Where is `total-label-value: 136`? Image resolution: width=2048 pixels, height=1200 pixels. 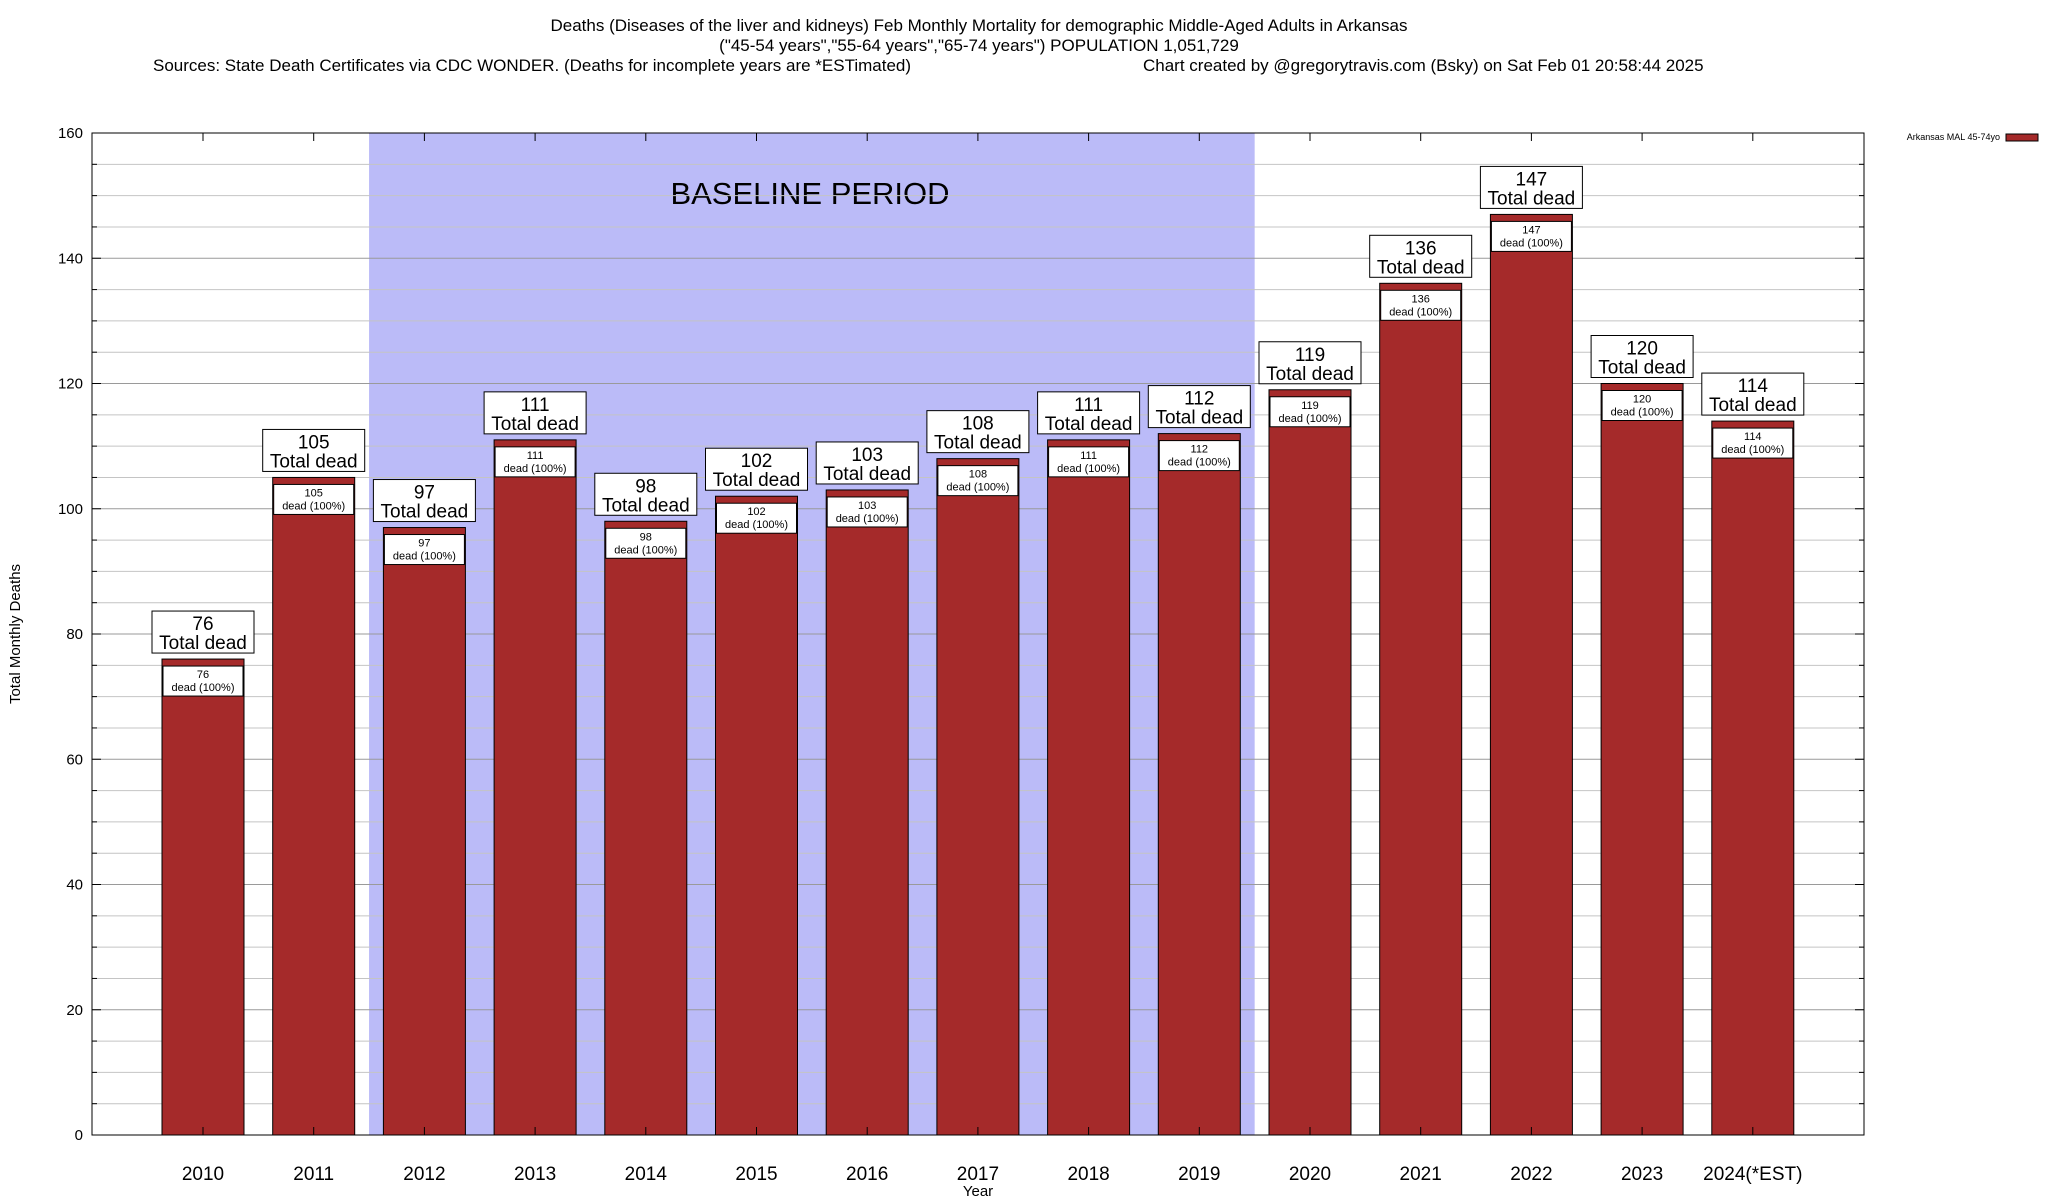
total-label-value: 136 is located at coordinates (1421, 248).